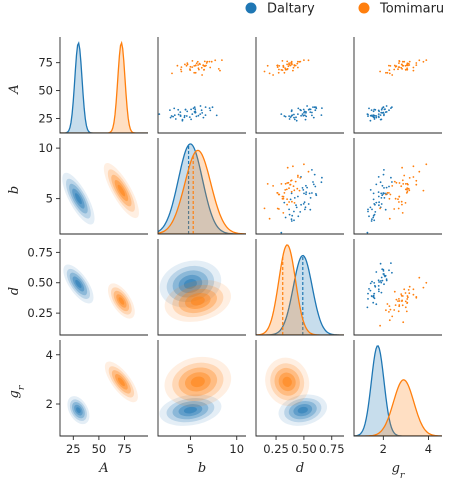  What do you see at coordinates (293, 198) in the screenshot?
I see `panel-marks` at bounding box center [293, 198].